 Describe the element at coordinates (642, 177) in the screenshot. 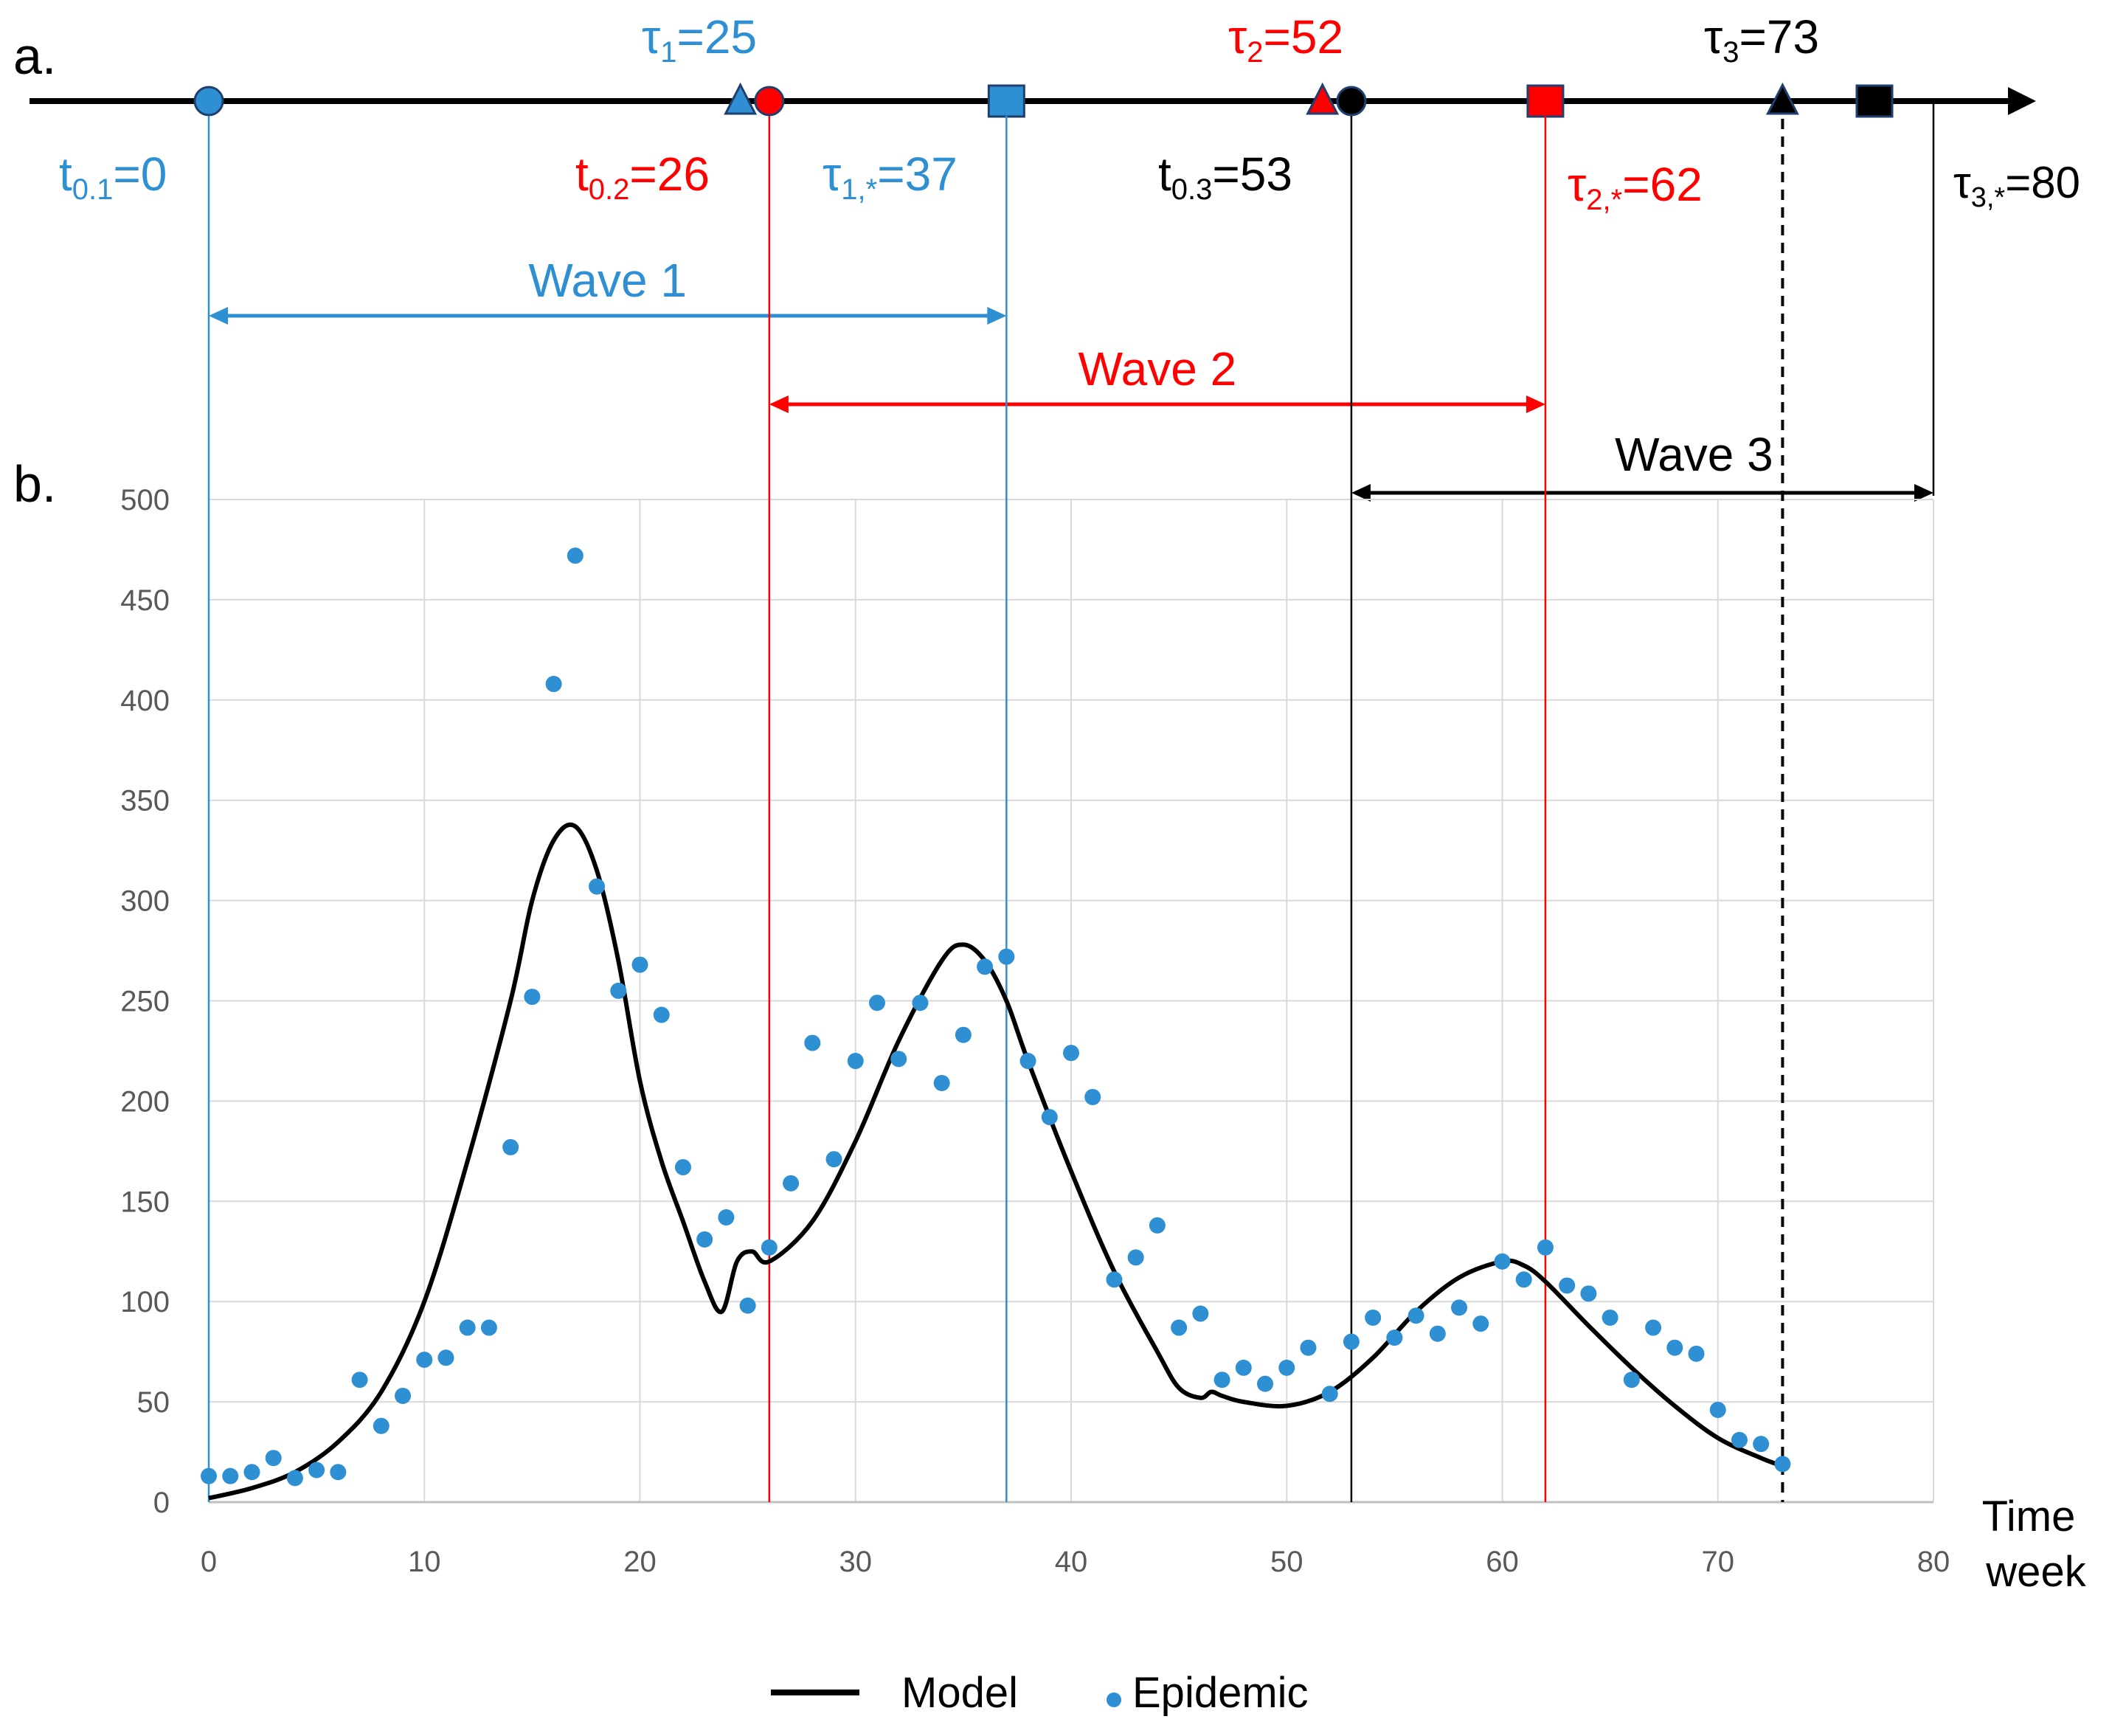

I see `t02-label: t0.2=26` at that location.